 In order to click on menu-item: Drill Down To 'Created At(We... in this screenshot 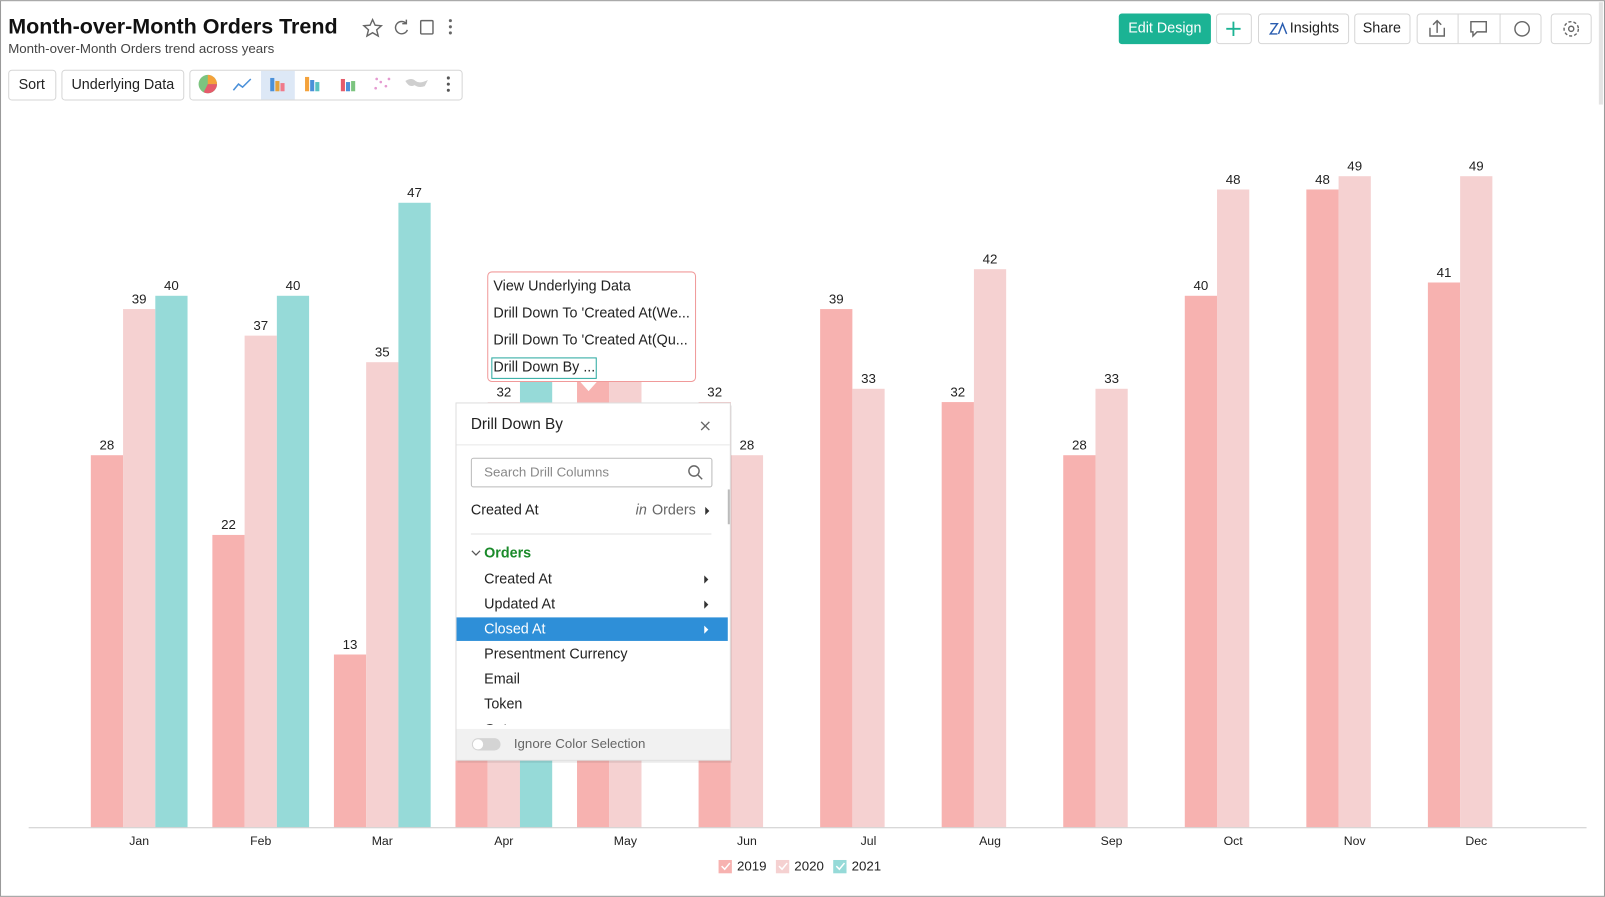, I will do `click(591, 313)`.